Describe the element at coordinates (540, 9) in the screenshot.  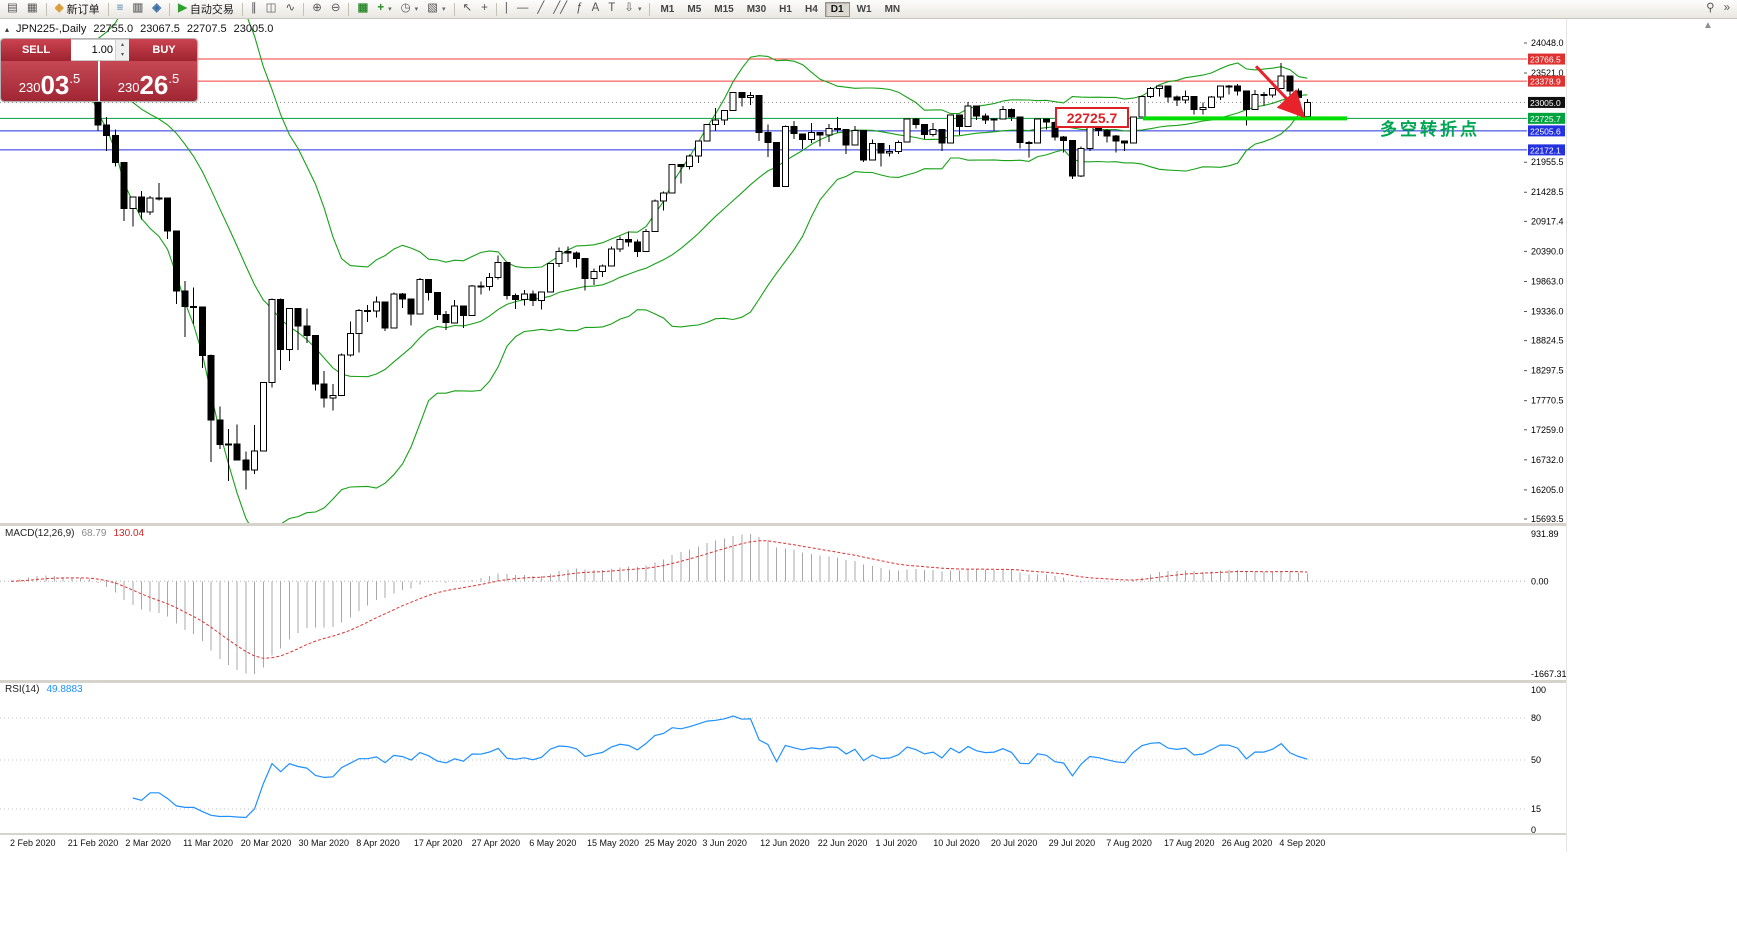
I see `trendline-button: ╱` at that location.